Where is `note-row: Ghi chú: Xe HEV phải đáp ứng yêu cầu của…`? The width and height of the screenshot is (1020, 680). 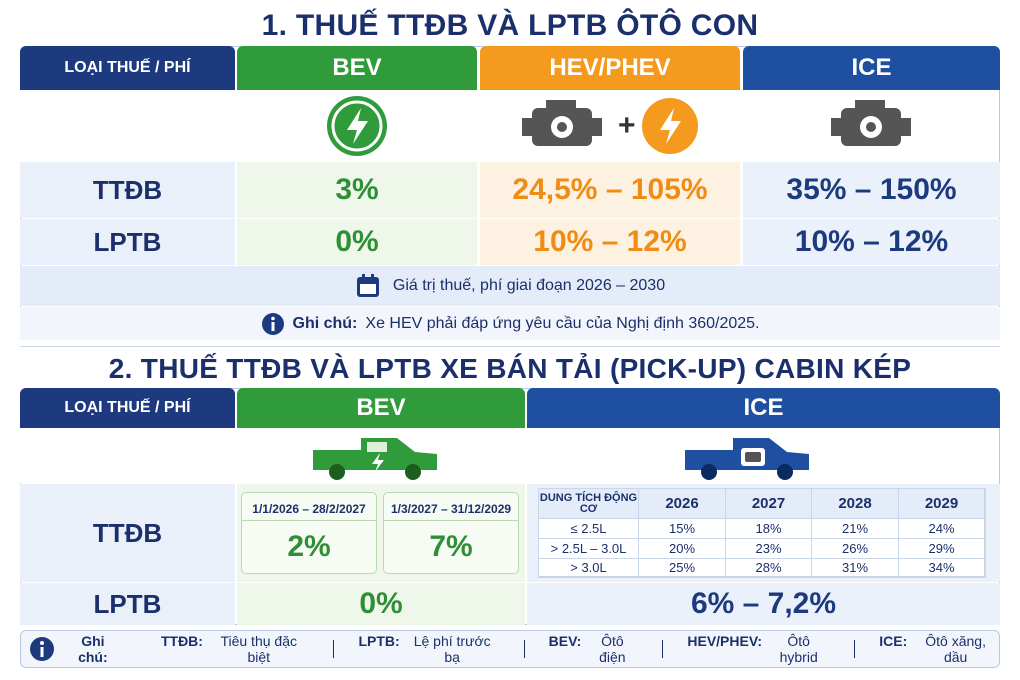
note-row: Ghi chú: Xe HEV phải đáp ứng yêu cầu của… is located at coordinates (510, 323).